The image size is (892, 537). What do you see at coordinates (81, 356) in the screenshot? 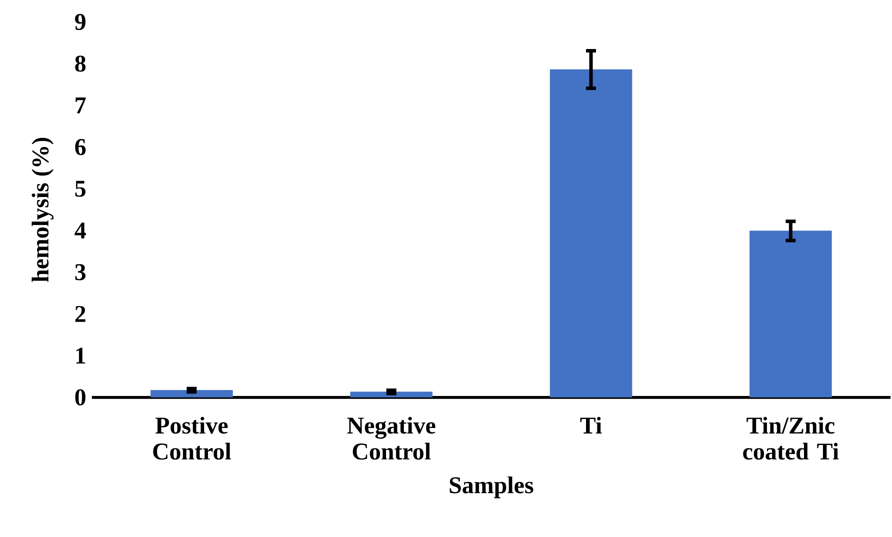
I see `y-tick-label: 1` at bounding box center [81, 356].